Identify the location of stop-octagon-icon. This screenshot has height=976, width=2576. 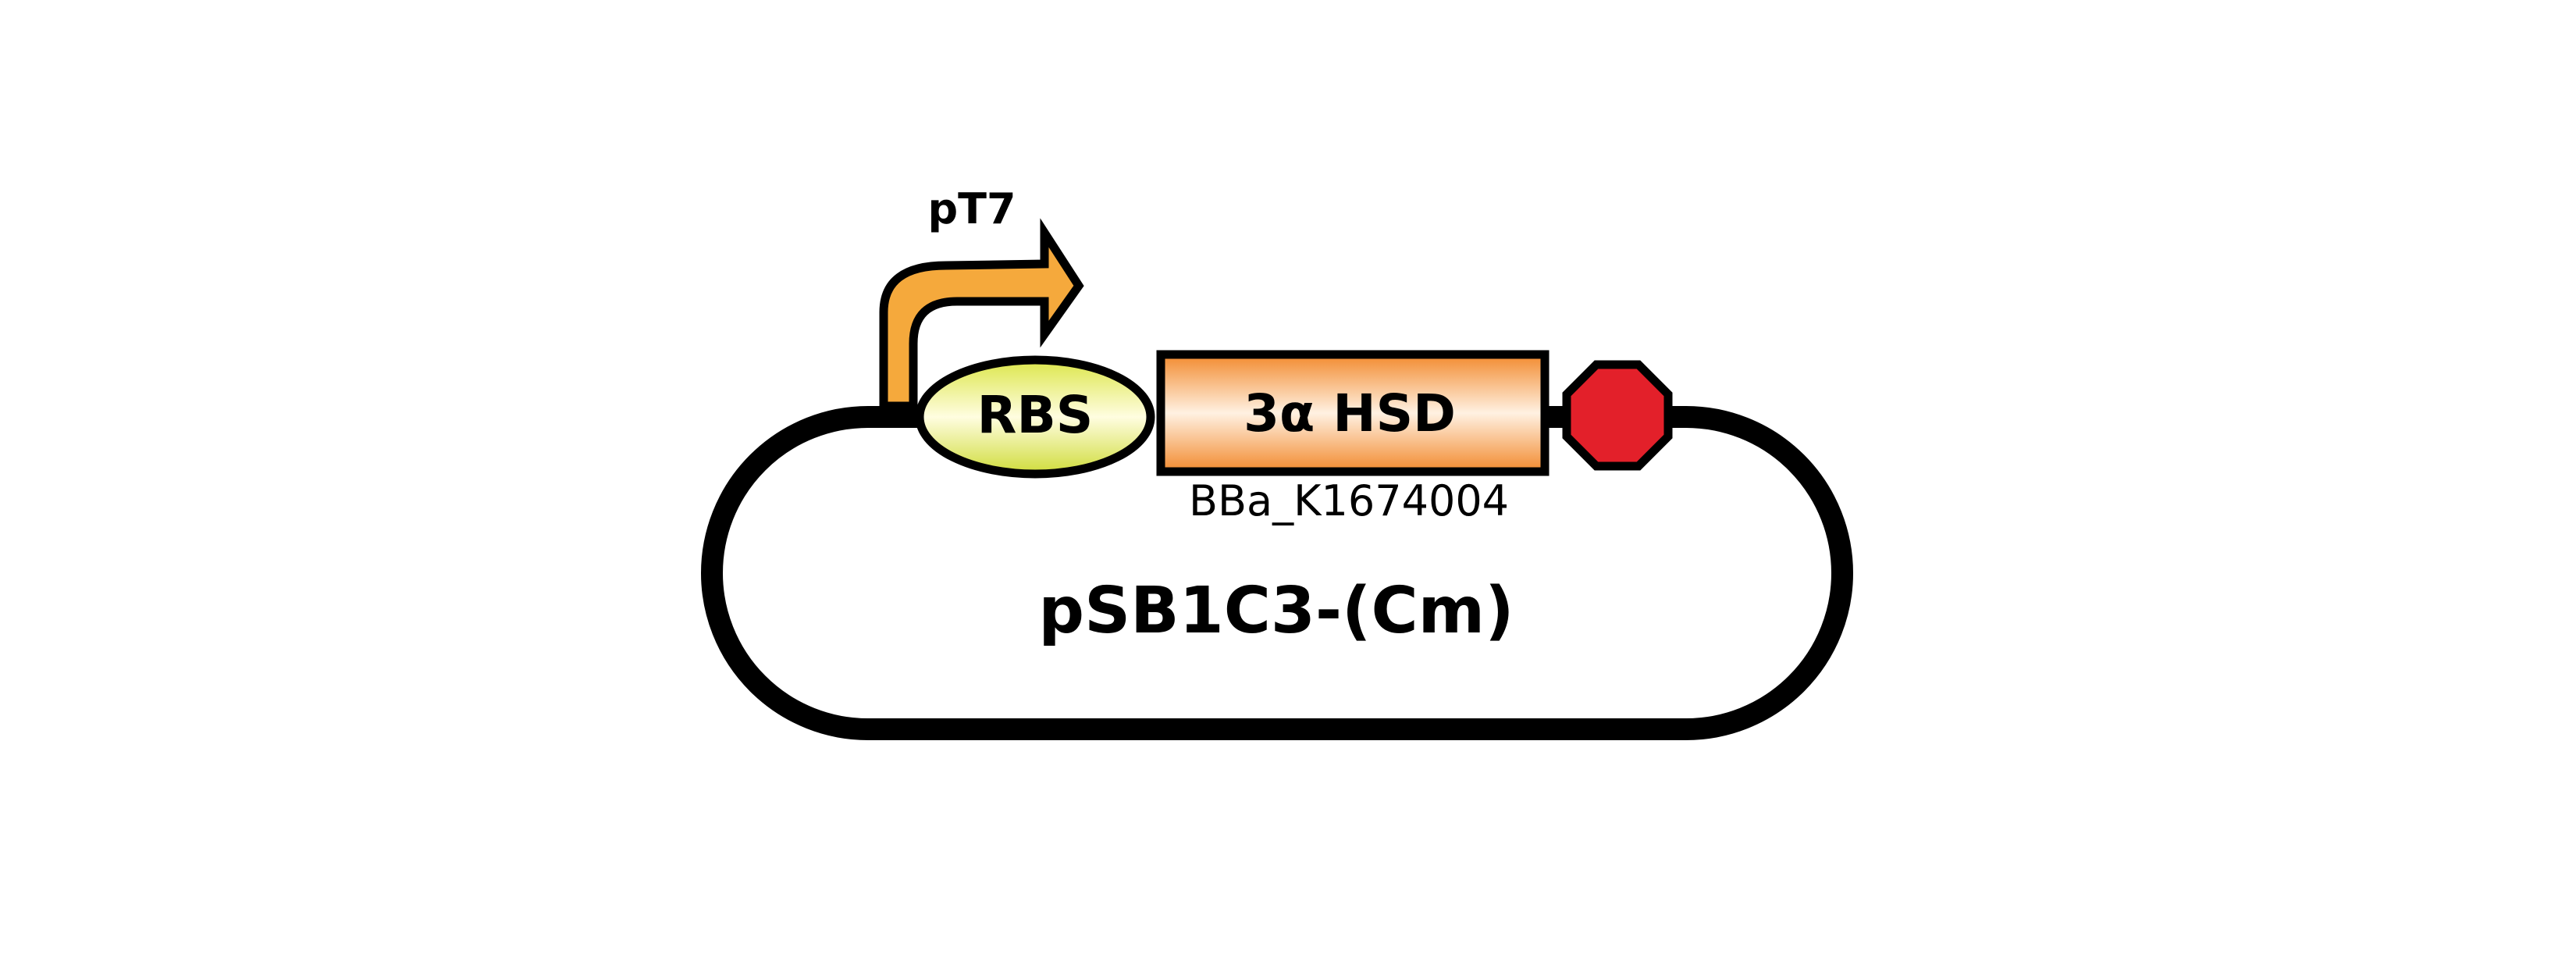
(1617, 416).